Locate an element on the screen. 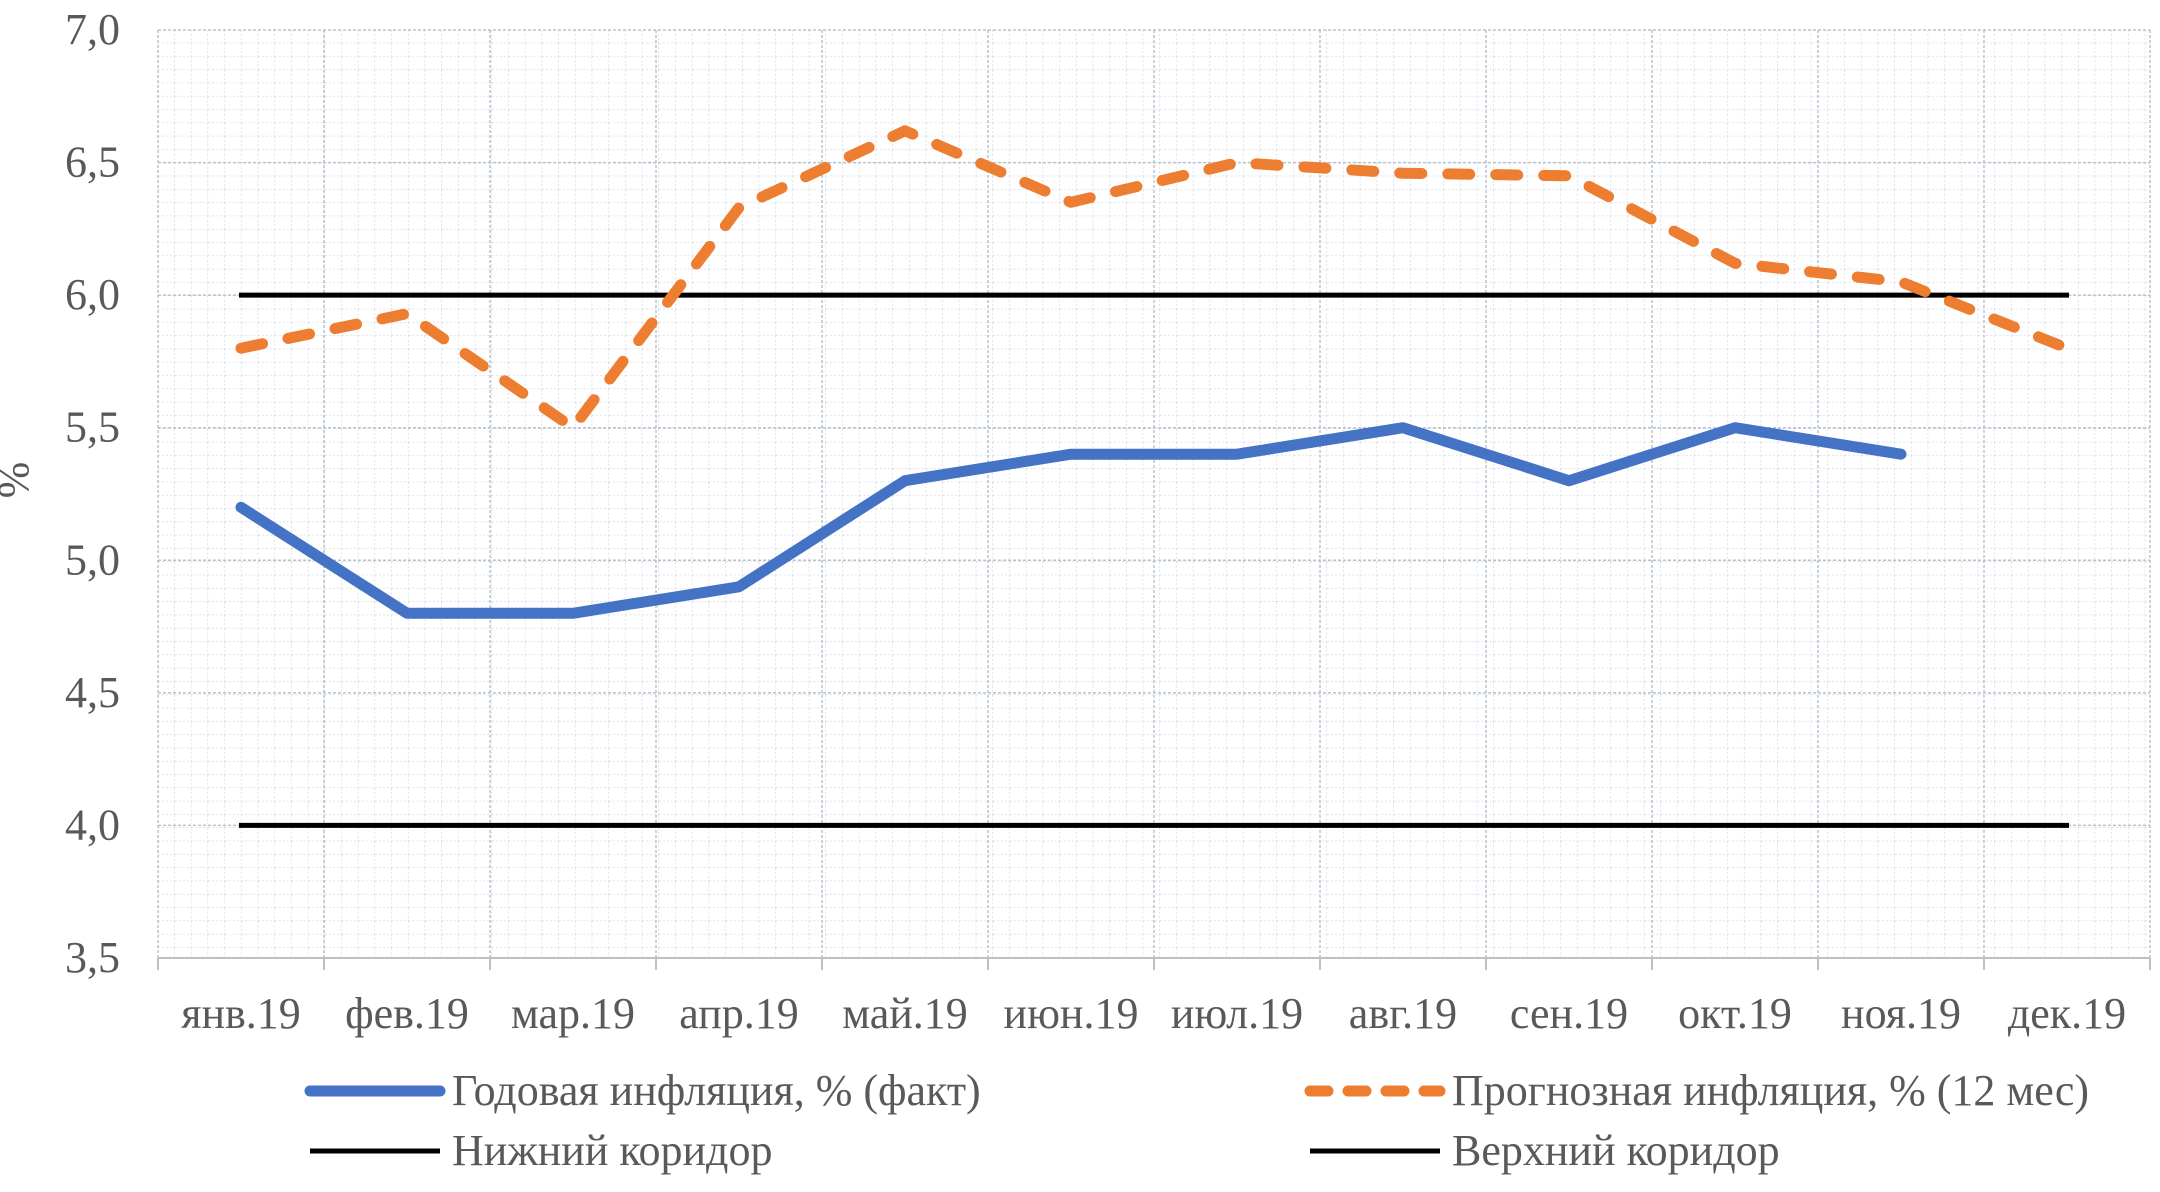  x-tick-label: янв.19 is located at coordinates (241, 1013).